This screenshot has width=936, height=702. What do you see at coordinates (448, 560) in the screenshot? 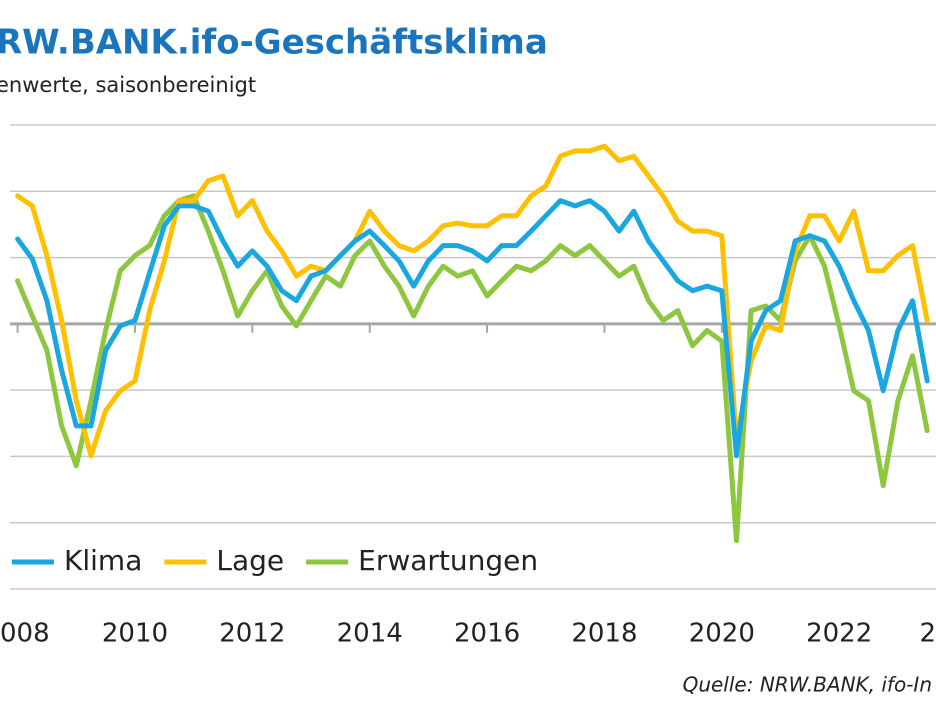
I see `legend-label: Erwartungen` at bounding box center [448, 560].